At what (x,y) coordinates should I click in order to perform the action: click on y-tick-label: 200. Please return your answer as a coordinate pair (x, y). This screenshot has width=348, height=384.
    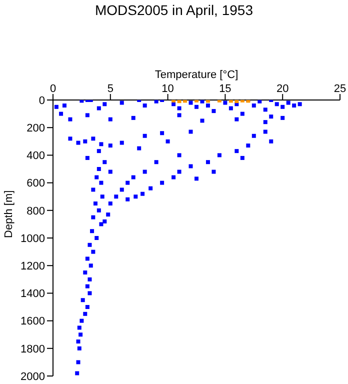
    Looking at the image, I should click on (35, 128).